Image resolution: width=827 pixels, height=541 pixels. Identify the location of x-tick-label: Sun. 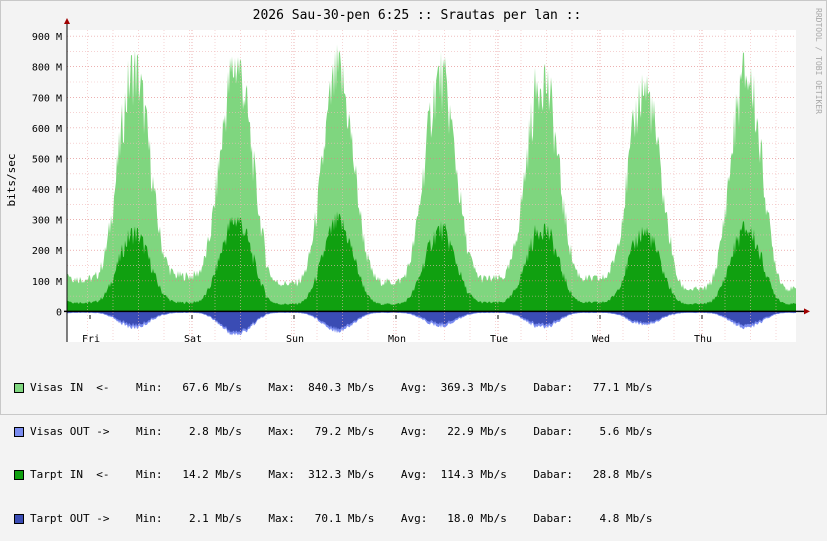
(295, 339).